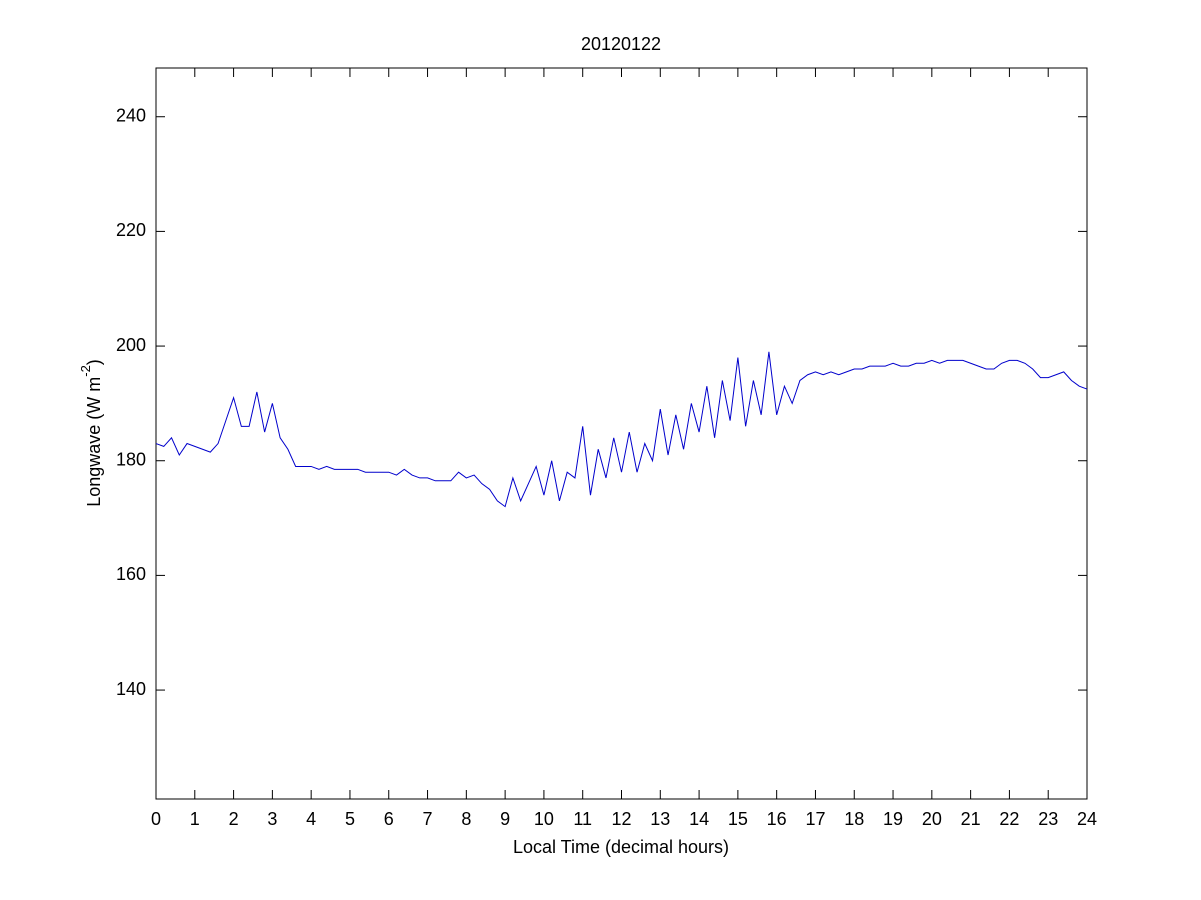 The width and height of the screenshot is (1201, 900). What do you see at coordinates (94, 442) in the screenshot?
I see `y-label-text: Longwave (W m` at bounding box center [94, 442].